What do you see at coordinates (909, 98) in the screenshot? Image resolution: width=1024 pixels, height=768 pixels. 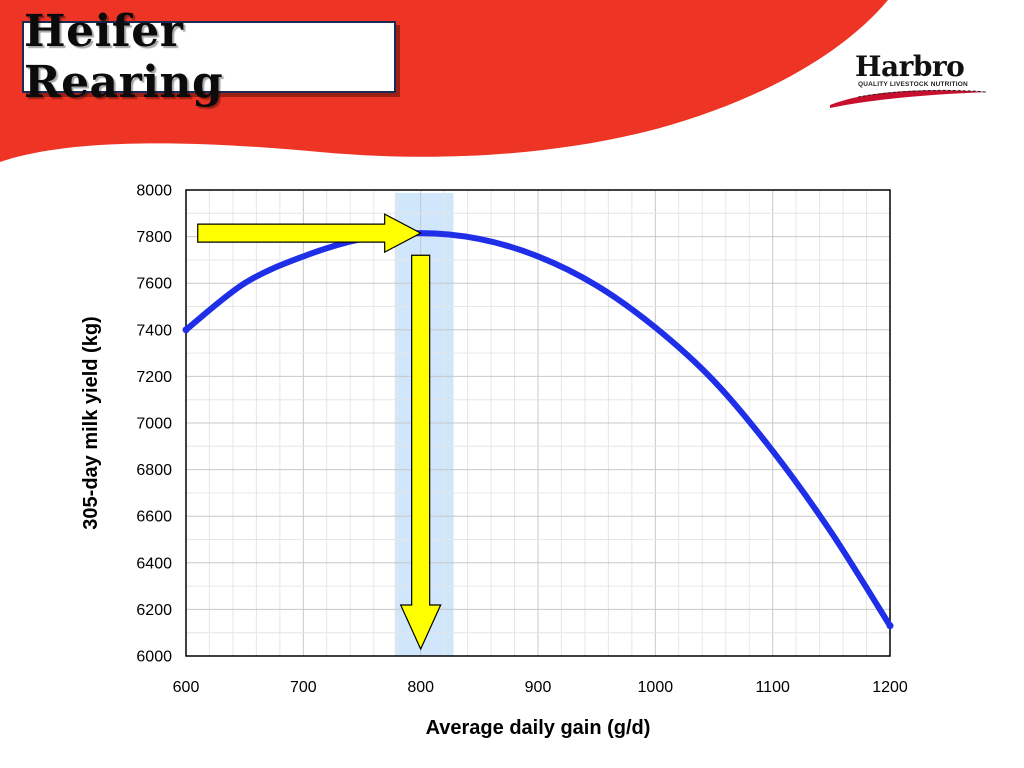 I see `logo-swoosh-icon` at bounding box center [909, 98].